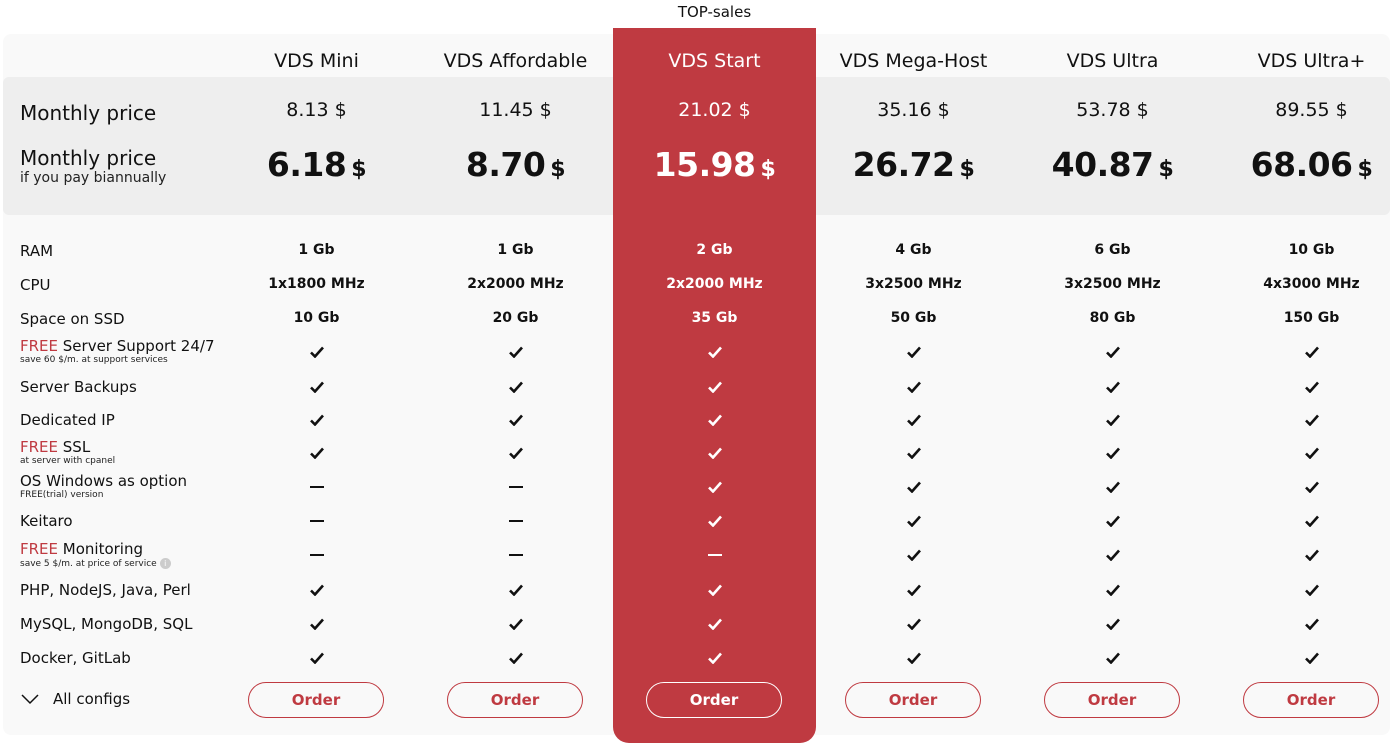  I want to click on highlighted-plan-column, so click(714, 385).